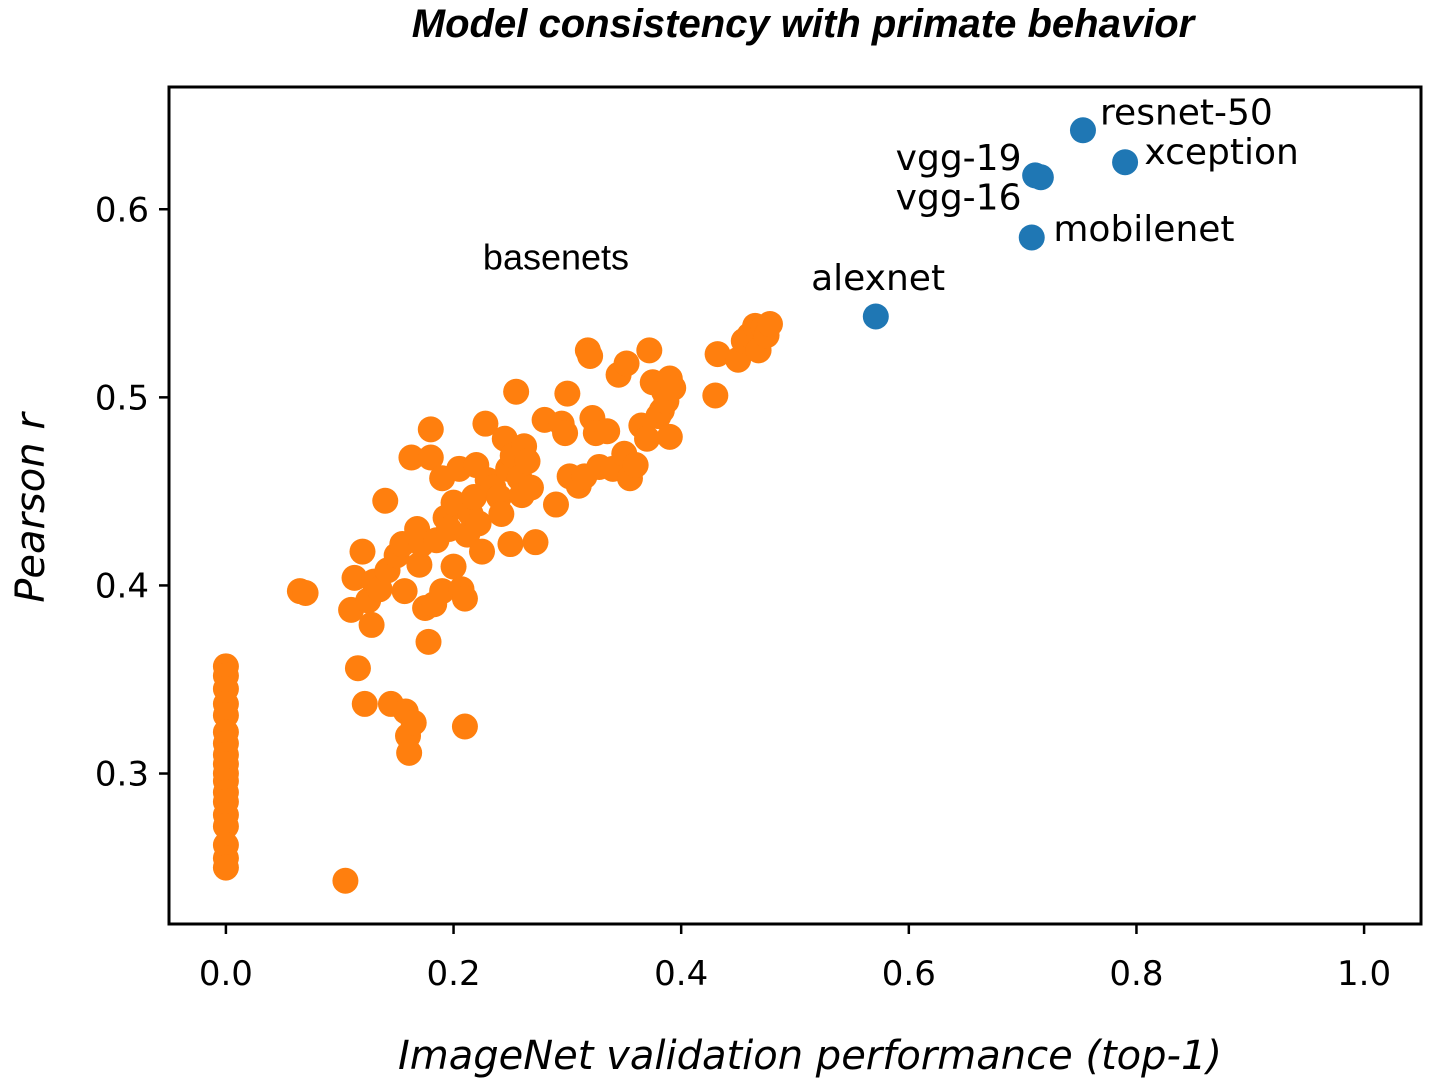 The width and height of the screenshot is (1439, 1088). I want to click on x-tick-label: 1.0, so click(1364, 974).